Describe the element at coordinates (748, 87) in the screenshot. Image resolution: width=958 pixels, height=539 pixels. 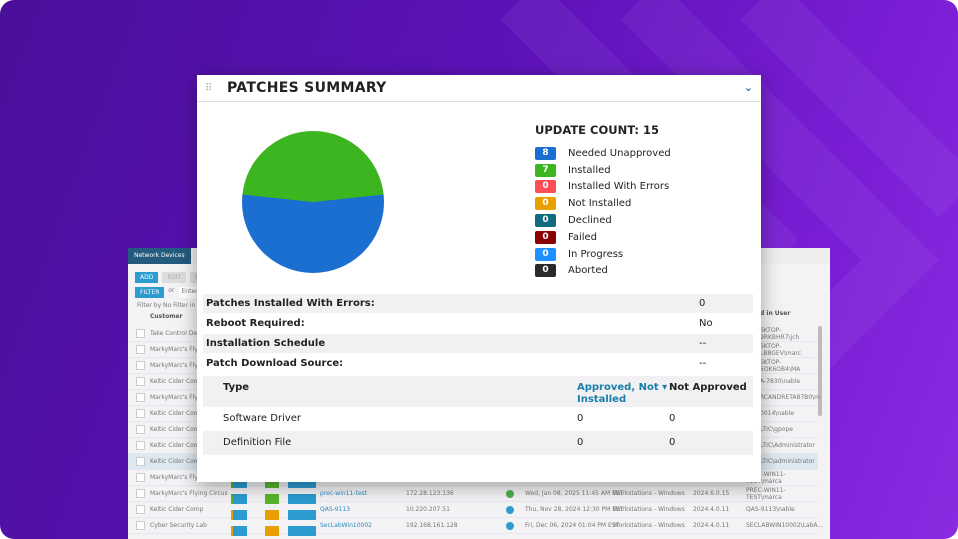
I see `collapse-chevron-icon: ⌄` at that location.